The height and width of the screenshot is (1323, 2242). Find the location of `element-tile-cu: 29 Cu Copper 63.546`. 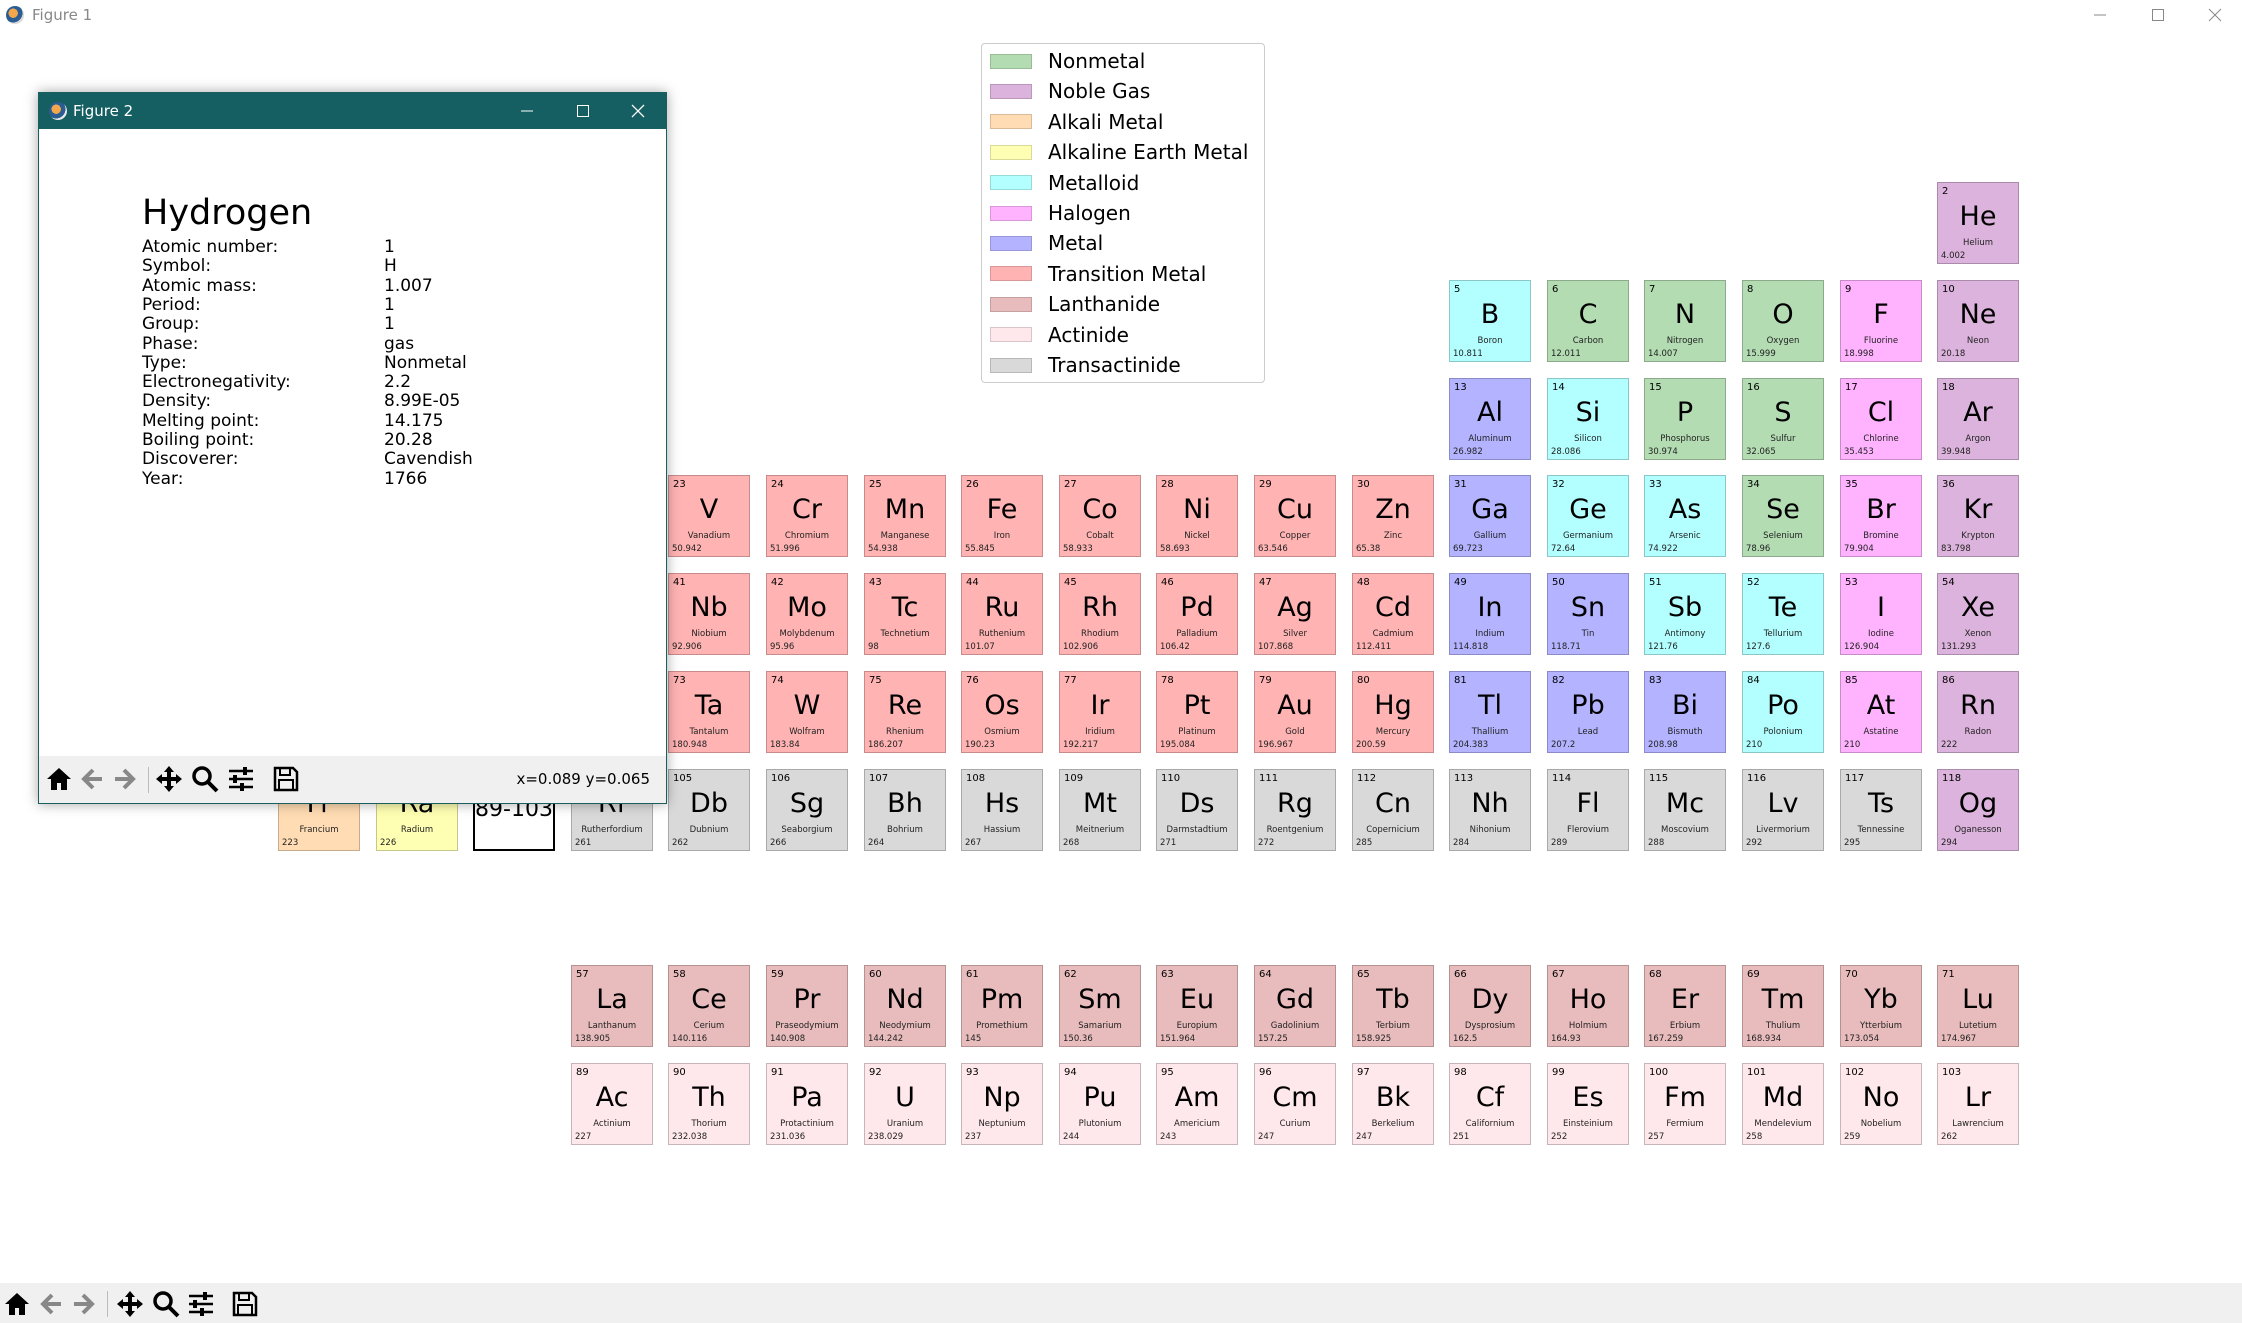

element-tile-cu: 29 Cu Copper 63.546 is located at coordinates (1295, 516).